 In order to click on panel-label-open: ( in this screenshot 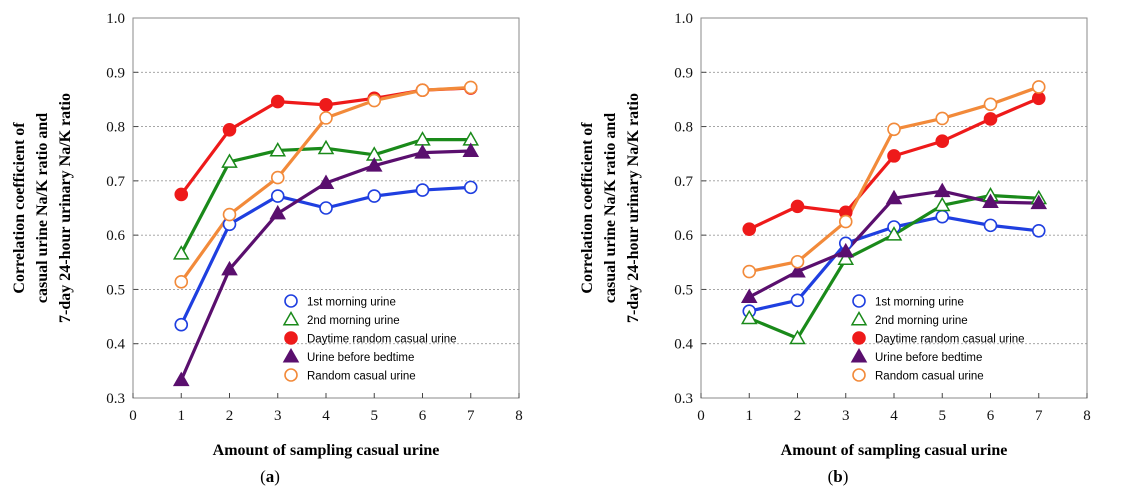, I will do `click(263, 476)`.